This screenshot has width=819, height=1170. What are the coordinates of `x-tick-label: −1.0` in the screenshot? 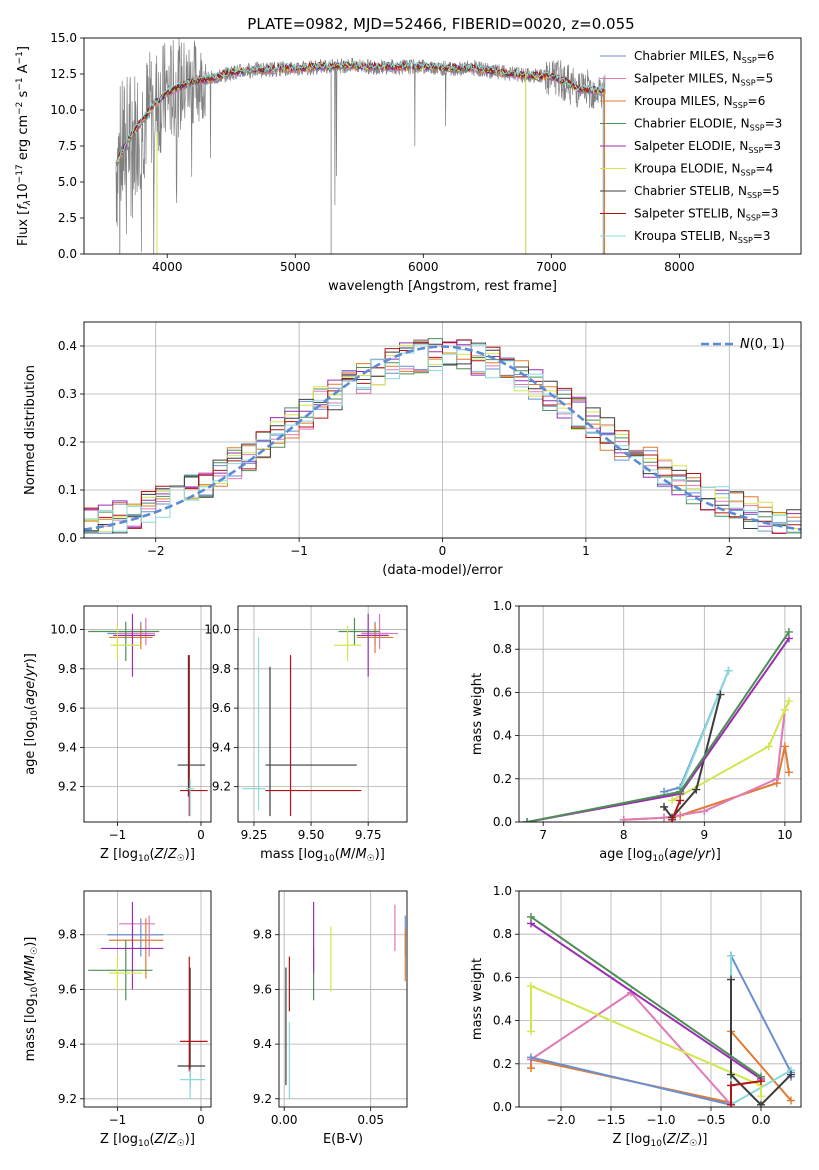 It's located at (660, 1120).